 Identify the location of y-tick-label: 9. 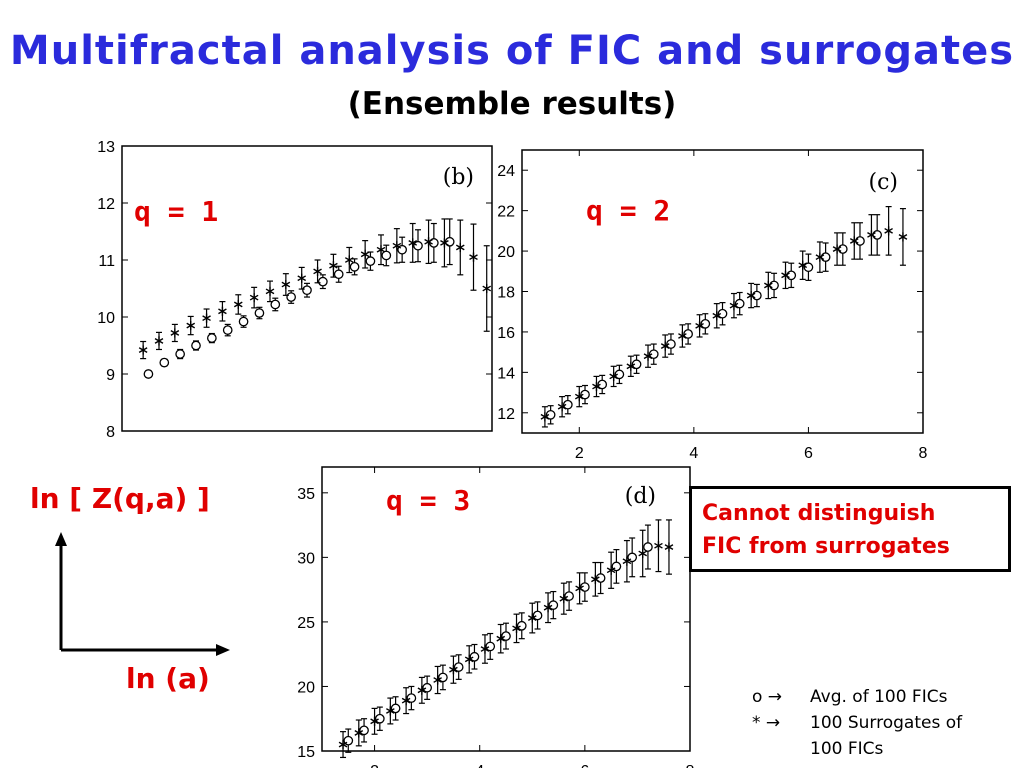
(110, 375).